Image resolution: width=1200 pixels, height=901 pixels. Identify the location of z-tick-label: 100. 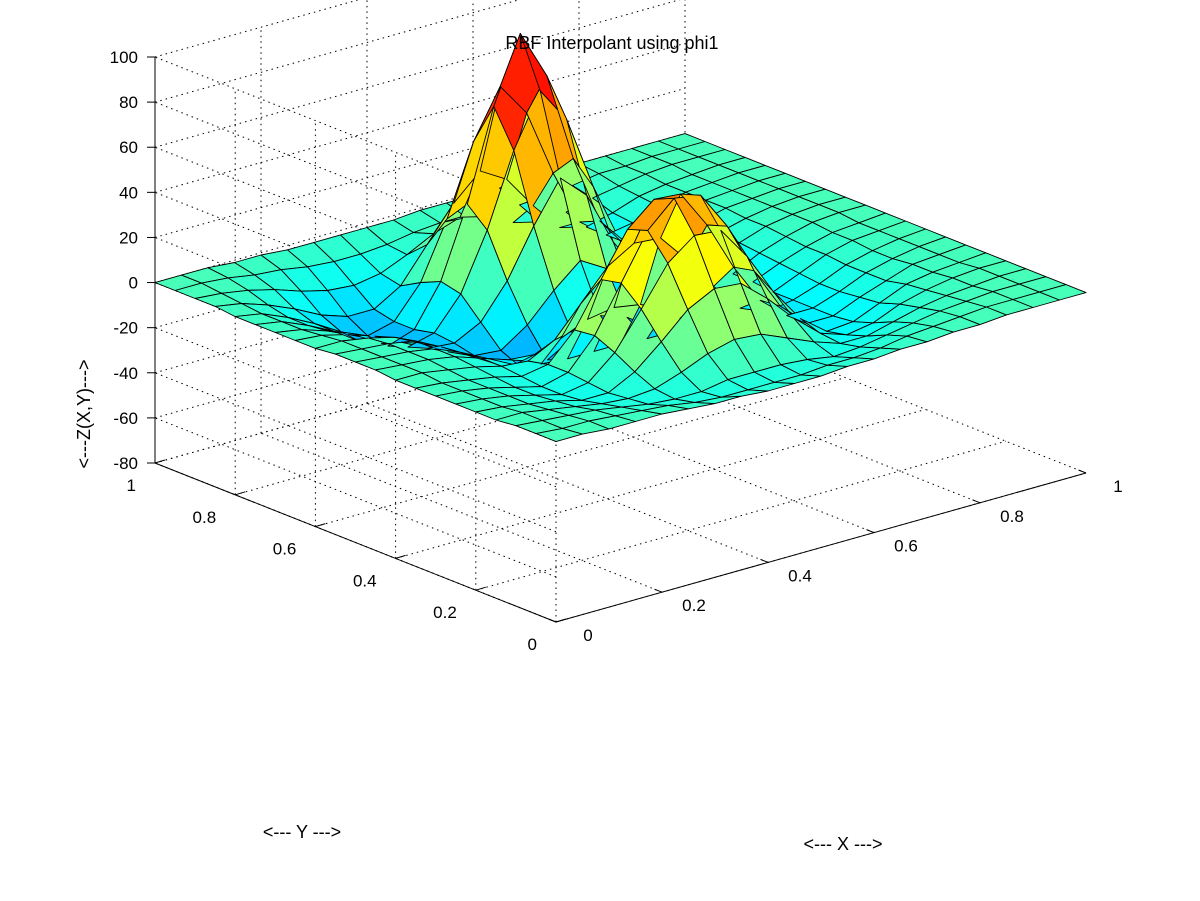
(124, 57).